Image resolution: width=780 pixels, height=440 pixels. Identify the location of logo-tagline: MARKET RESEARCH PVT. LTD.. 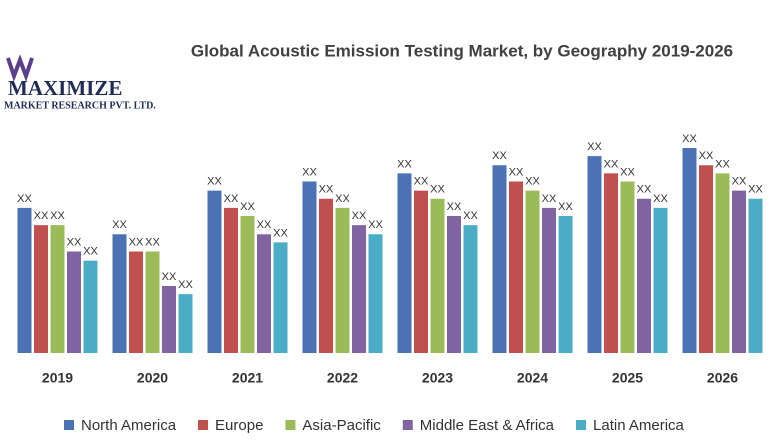
(80, 105).